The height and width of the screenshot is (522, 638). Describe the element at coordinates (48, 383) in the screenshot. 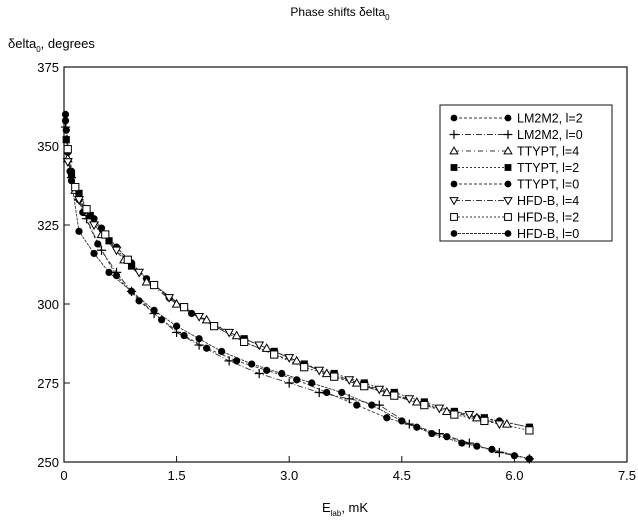

I see `y-tick-label: 275` at that location.